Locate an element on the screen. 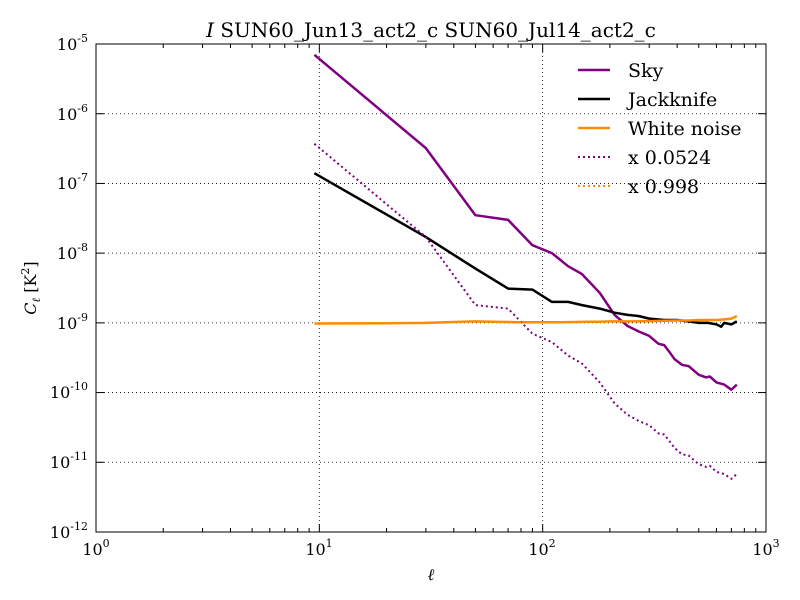 The width and height of the screenshot is (800, 600). x-axis-label: ℓ is located at coordinates (431, 574).